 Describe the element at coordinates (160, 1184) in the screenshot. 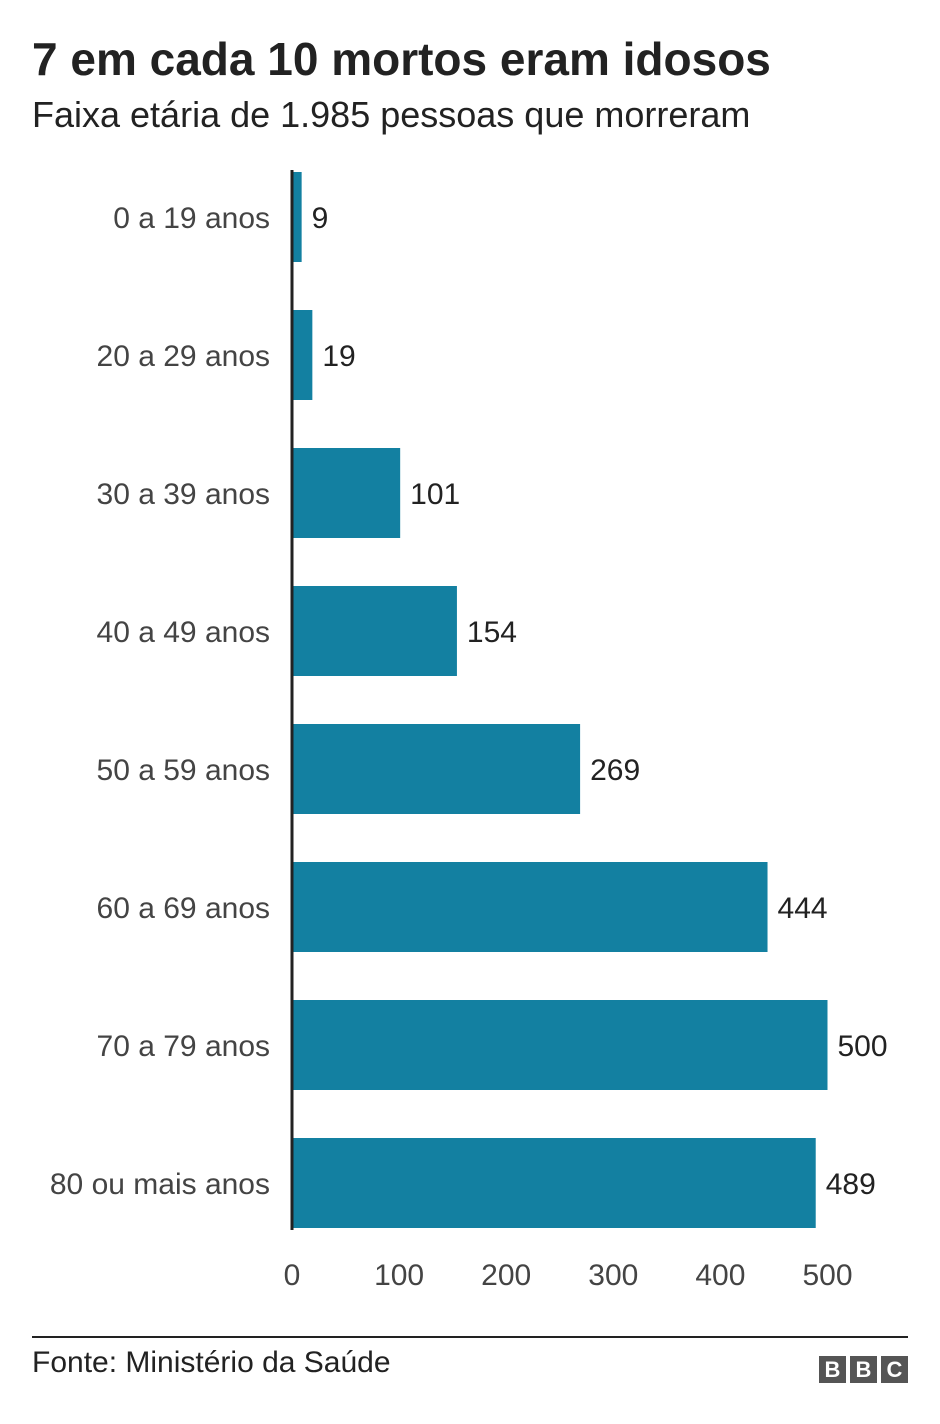

I see `category-label: 80 ou mais anos` at that location.